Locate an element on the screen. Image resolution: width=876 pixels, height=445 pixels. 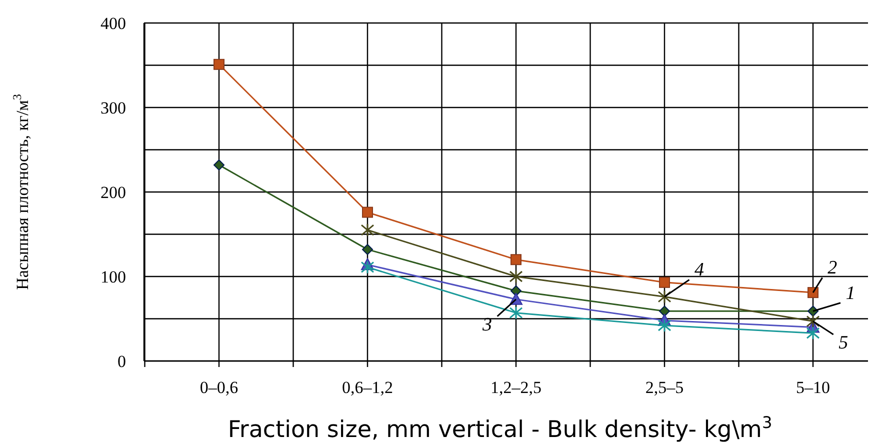
y-tick-label: 400 is located at coordinates (113, 23).